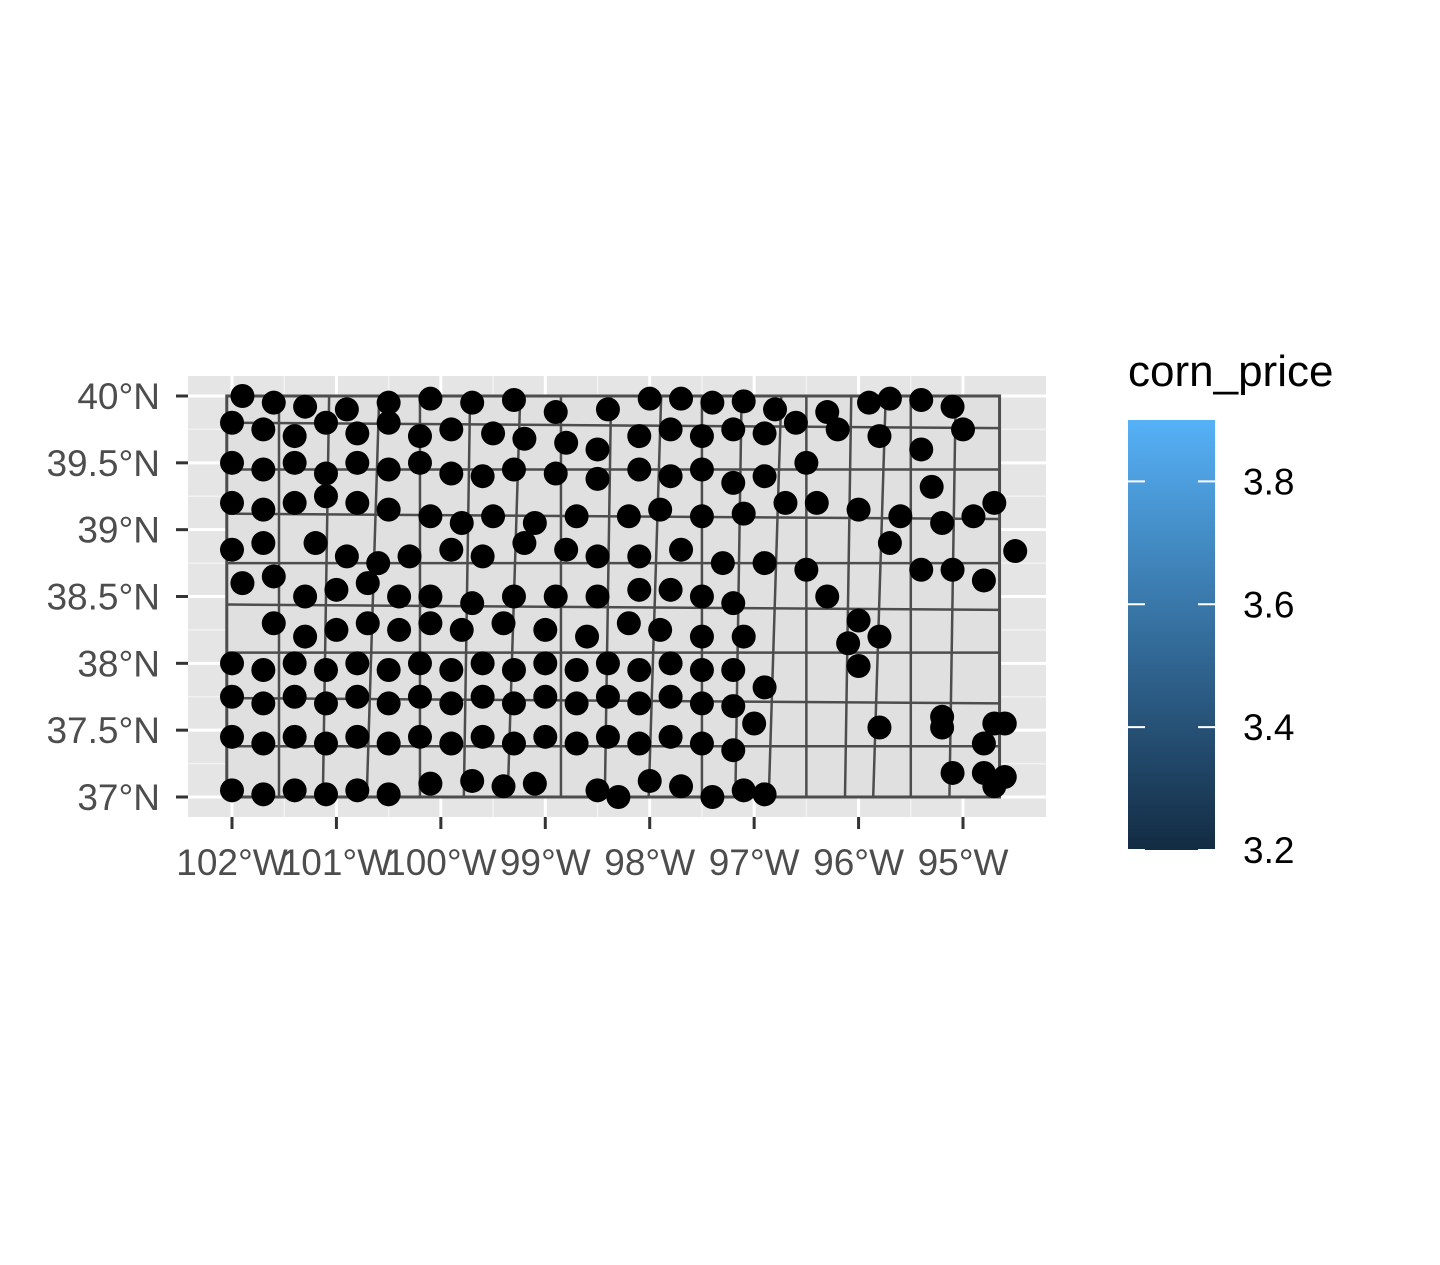 This screenshot has width=1440, height=1265. What do you see at coordinates (441, 862) in the screenshot?
I see `x-tick-label: 100°W` at bounding box center [441, 862].